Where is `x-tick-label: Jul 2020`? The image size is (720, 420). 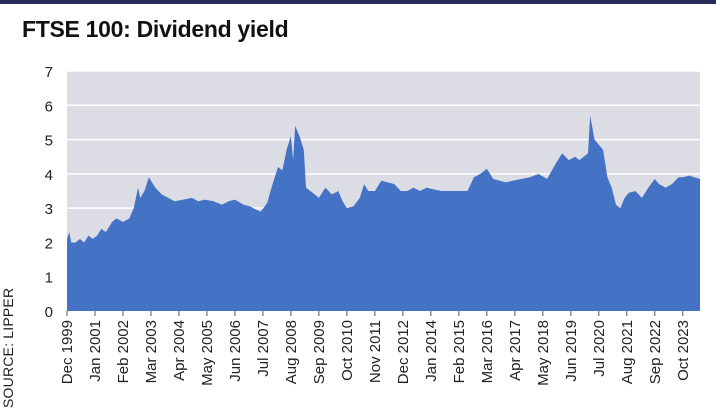 x-tick-label: Jul 2020 is located at coordinates (599, 348).